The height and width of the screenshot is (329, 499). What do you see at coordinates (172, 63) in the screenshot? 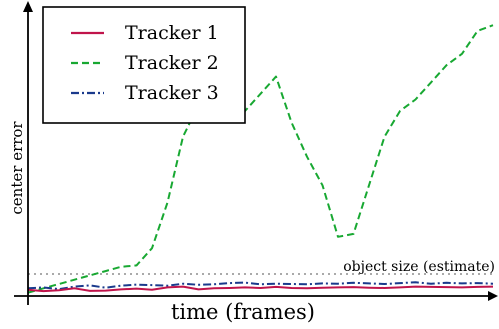
I see `legend-label-2: Tracker 2` at bounding box center [172, 63].